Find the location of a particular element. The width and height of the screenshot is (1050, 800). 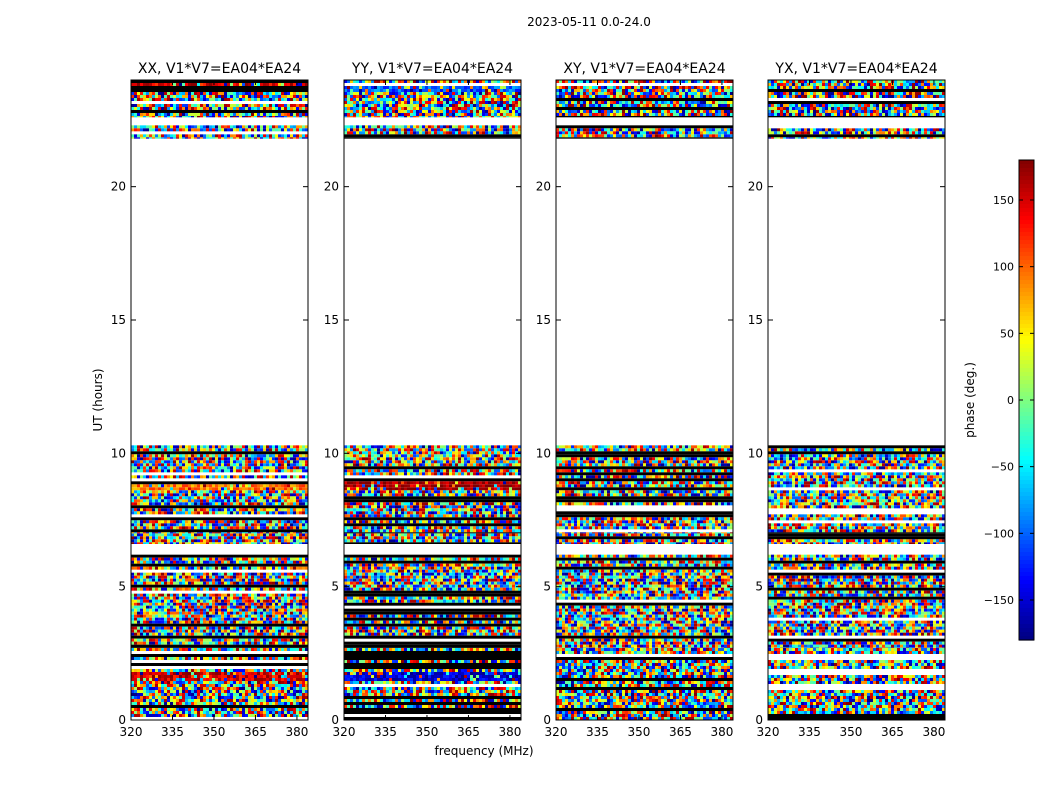

colorbar-tick-label: 0 is located at coordinates (1010, 400).